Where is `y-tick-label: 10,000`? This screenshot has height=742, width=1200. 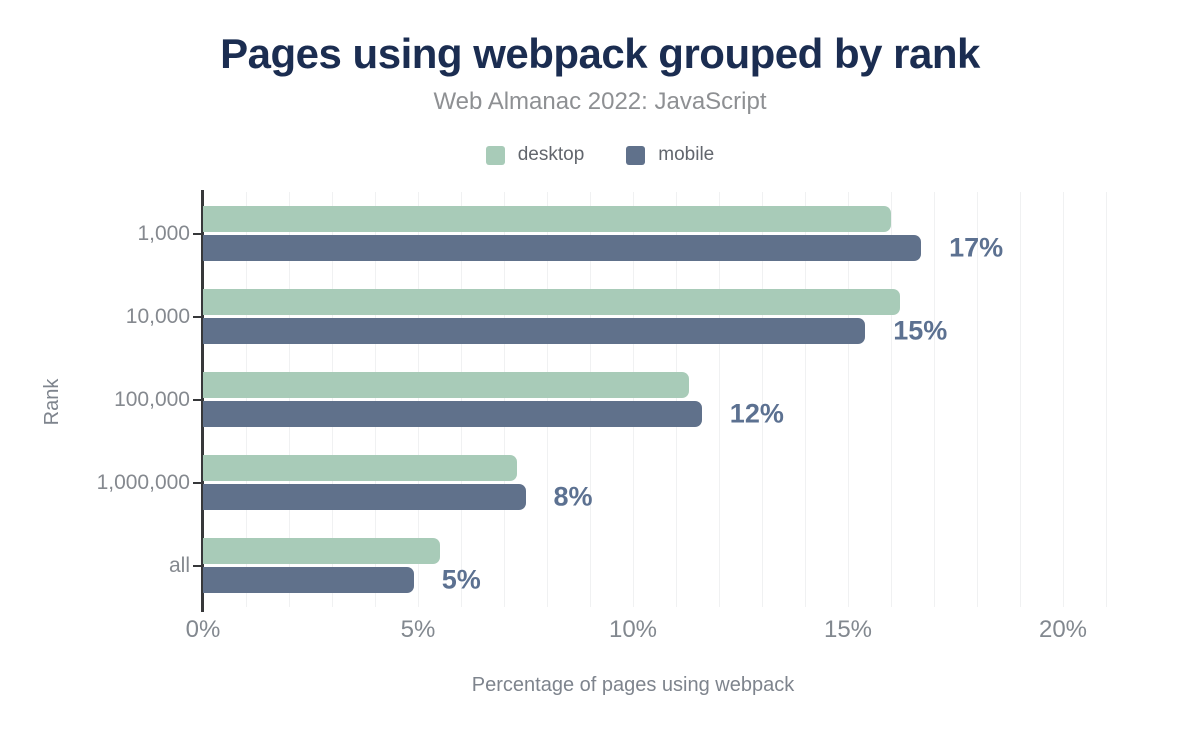 y-tick-label: 10,000 is located at coordinates (157, 316).